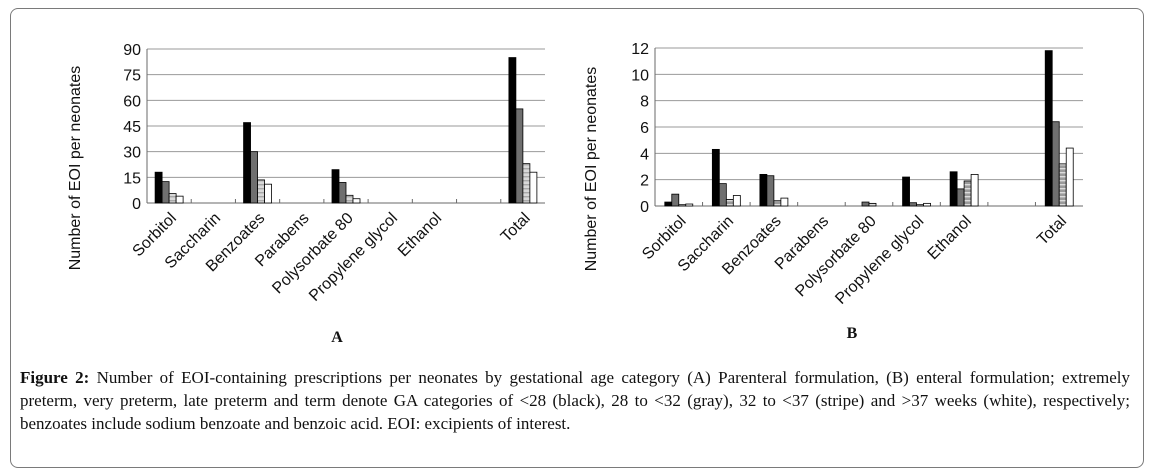 The height and width of the screenshot is (476, 1154). I want to click on y-tick-label: 4, so click(644, 154).